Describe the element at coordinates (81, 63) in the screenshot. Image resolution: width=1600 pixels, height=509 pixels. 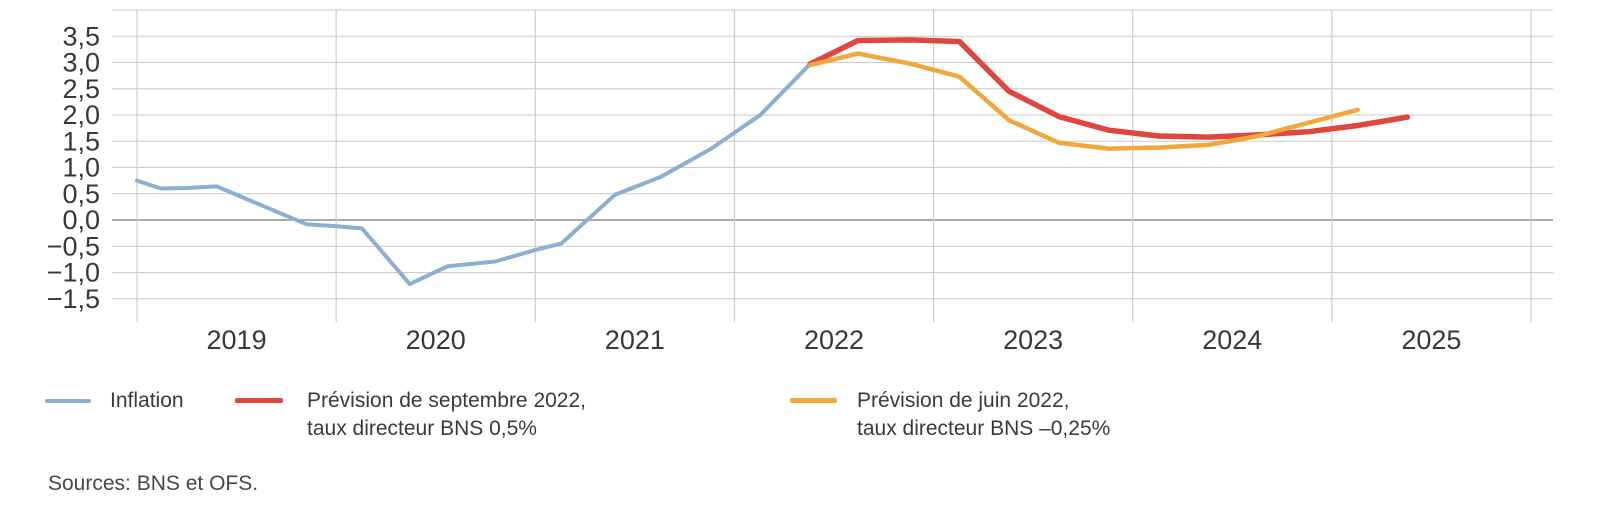
I see `y-tick-label: 3,0` at that location.